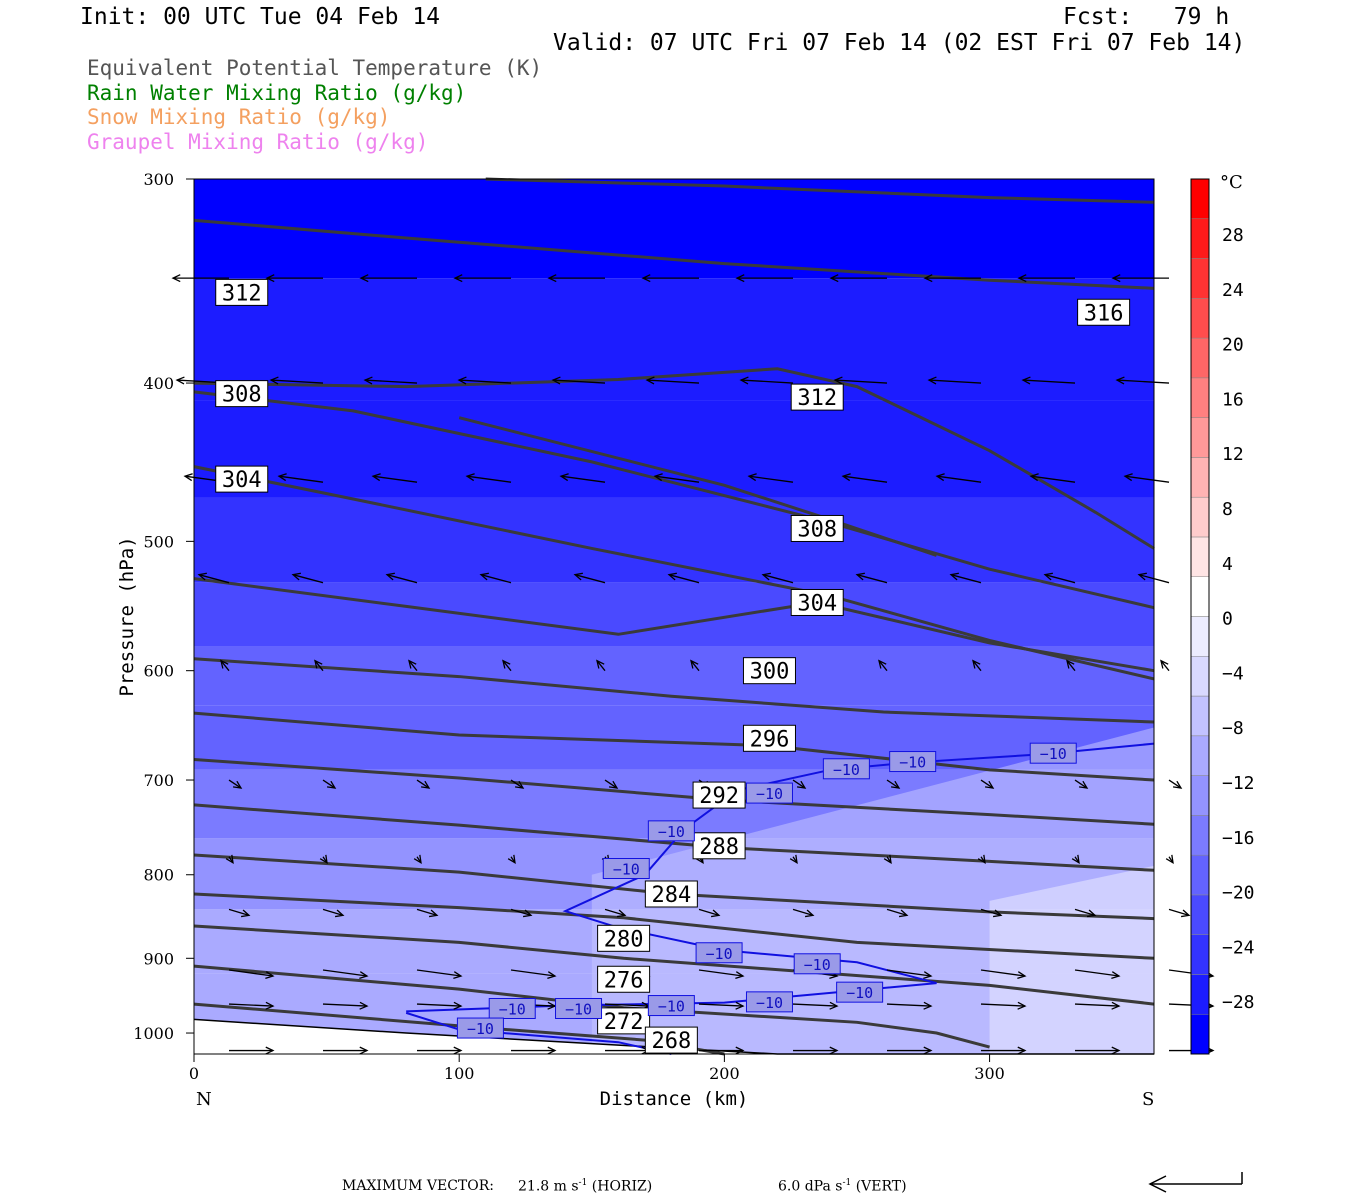 The image size is (1350, 1200). What do you see at coordinates (1231, 182) in the screenshot?
I see `colorbar-unit: °C` at bounding box center [1231, 182].